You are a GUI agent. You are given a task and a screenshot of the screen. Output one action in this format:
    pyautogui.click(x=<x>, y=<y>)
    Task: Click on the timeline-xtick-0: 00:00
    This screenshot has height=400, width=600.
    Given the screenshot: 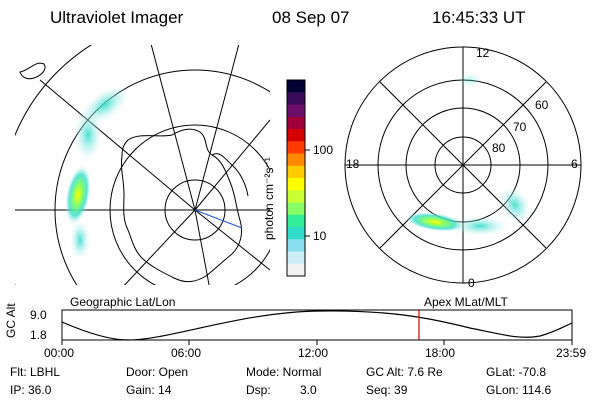 What is the action you would take?
    pyautogui.click(x=59, y=353)
    